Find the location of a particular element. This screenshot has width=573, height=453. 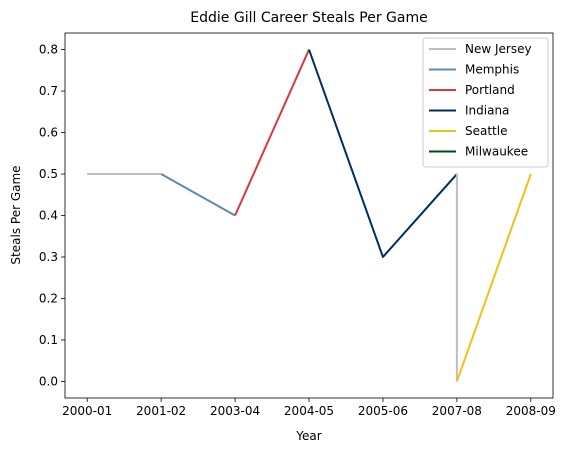

x-tick-label: 2005-06 is located at coordinates (383, 411).